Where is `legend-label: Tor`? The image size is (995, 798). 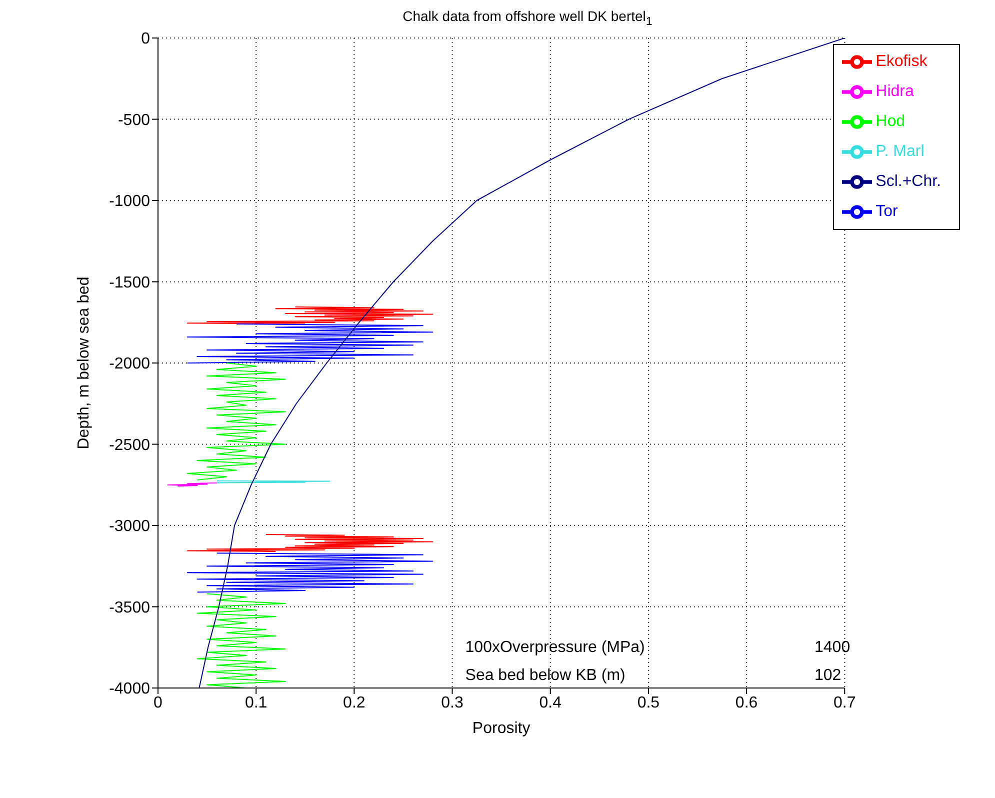 legend-label: Tor is located at coordinates (887, 211).